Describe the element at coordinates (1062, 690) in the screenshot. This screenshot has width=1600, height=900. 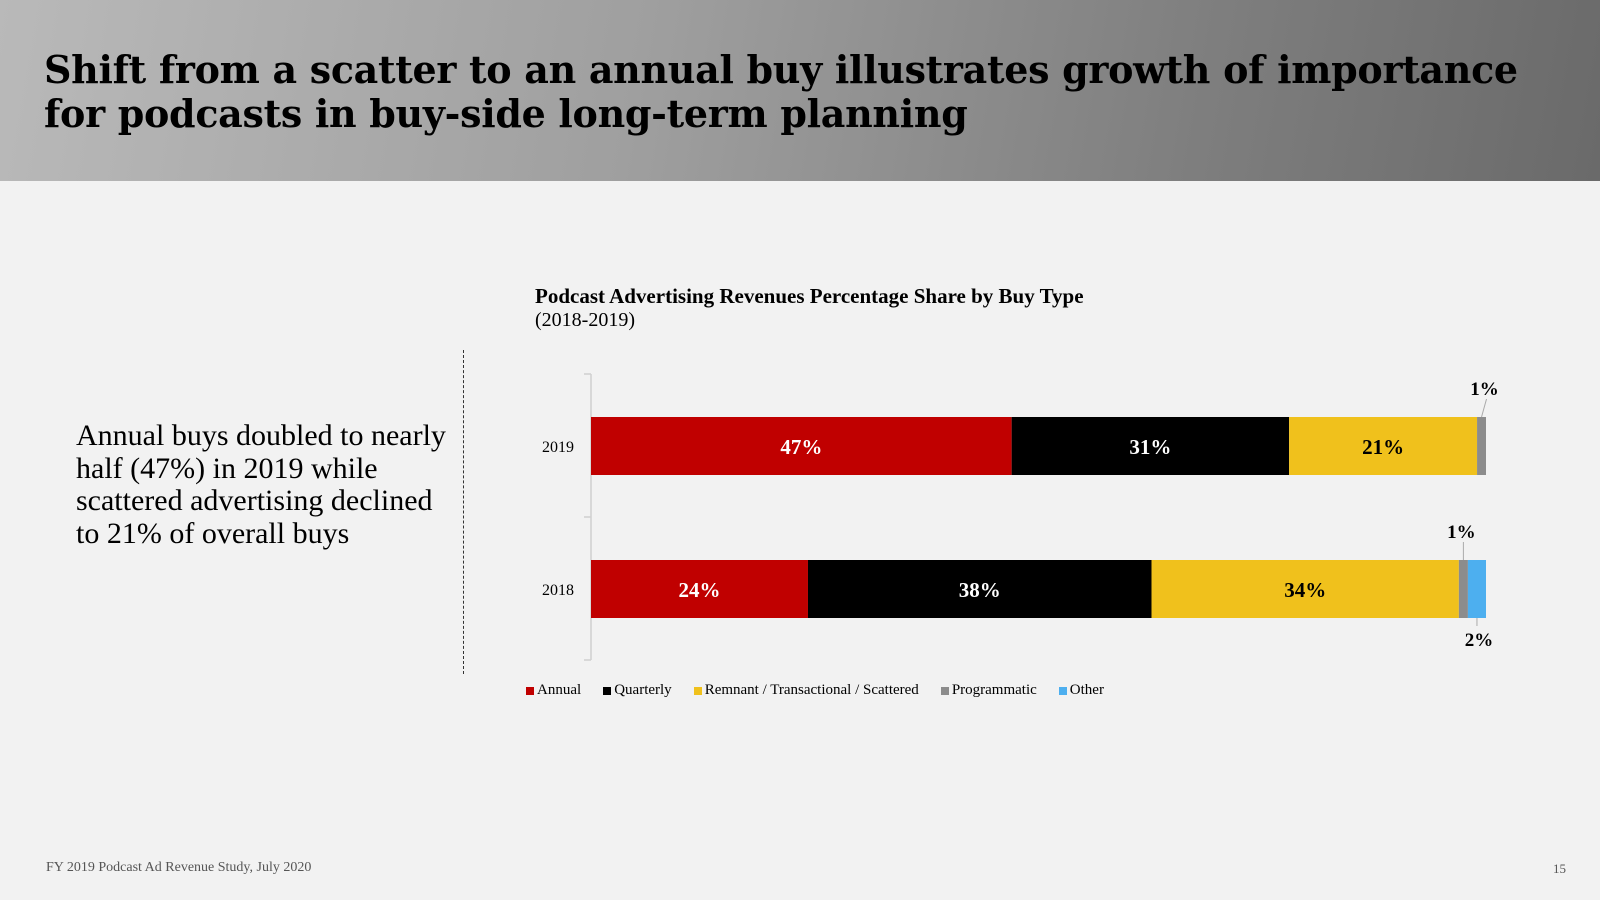
I see `legend-swatch-other` at that location.